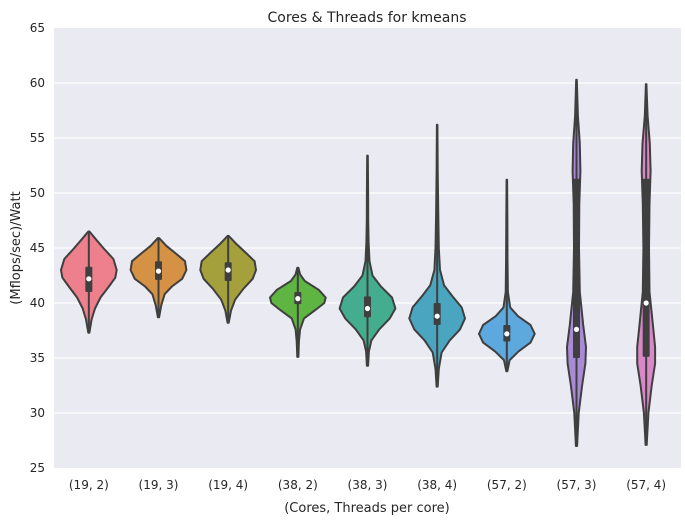 This screenshot has height=523, width=685. What do you see at coordinates (367, 508) in the screenshot?
I see `x-axis-label: (Cores, Threads per core)` at bounding box center [367, 508].